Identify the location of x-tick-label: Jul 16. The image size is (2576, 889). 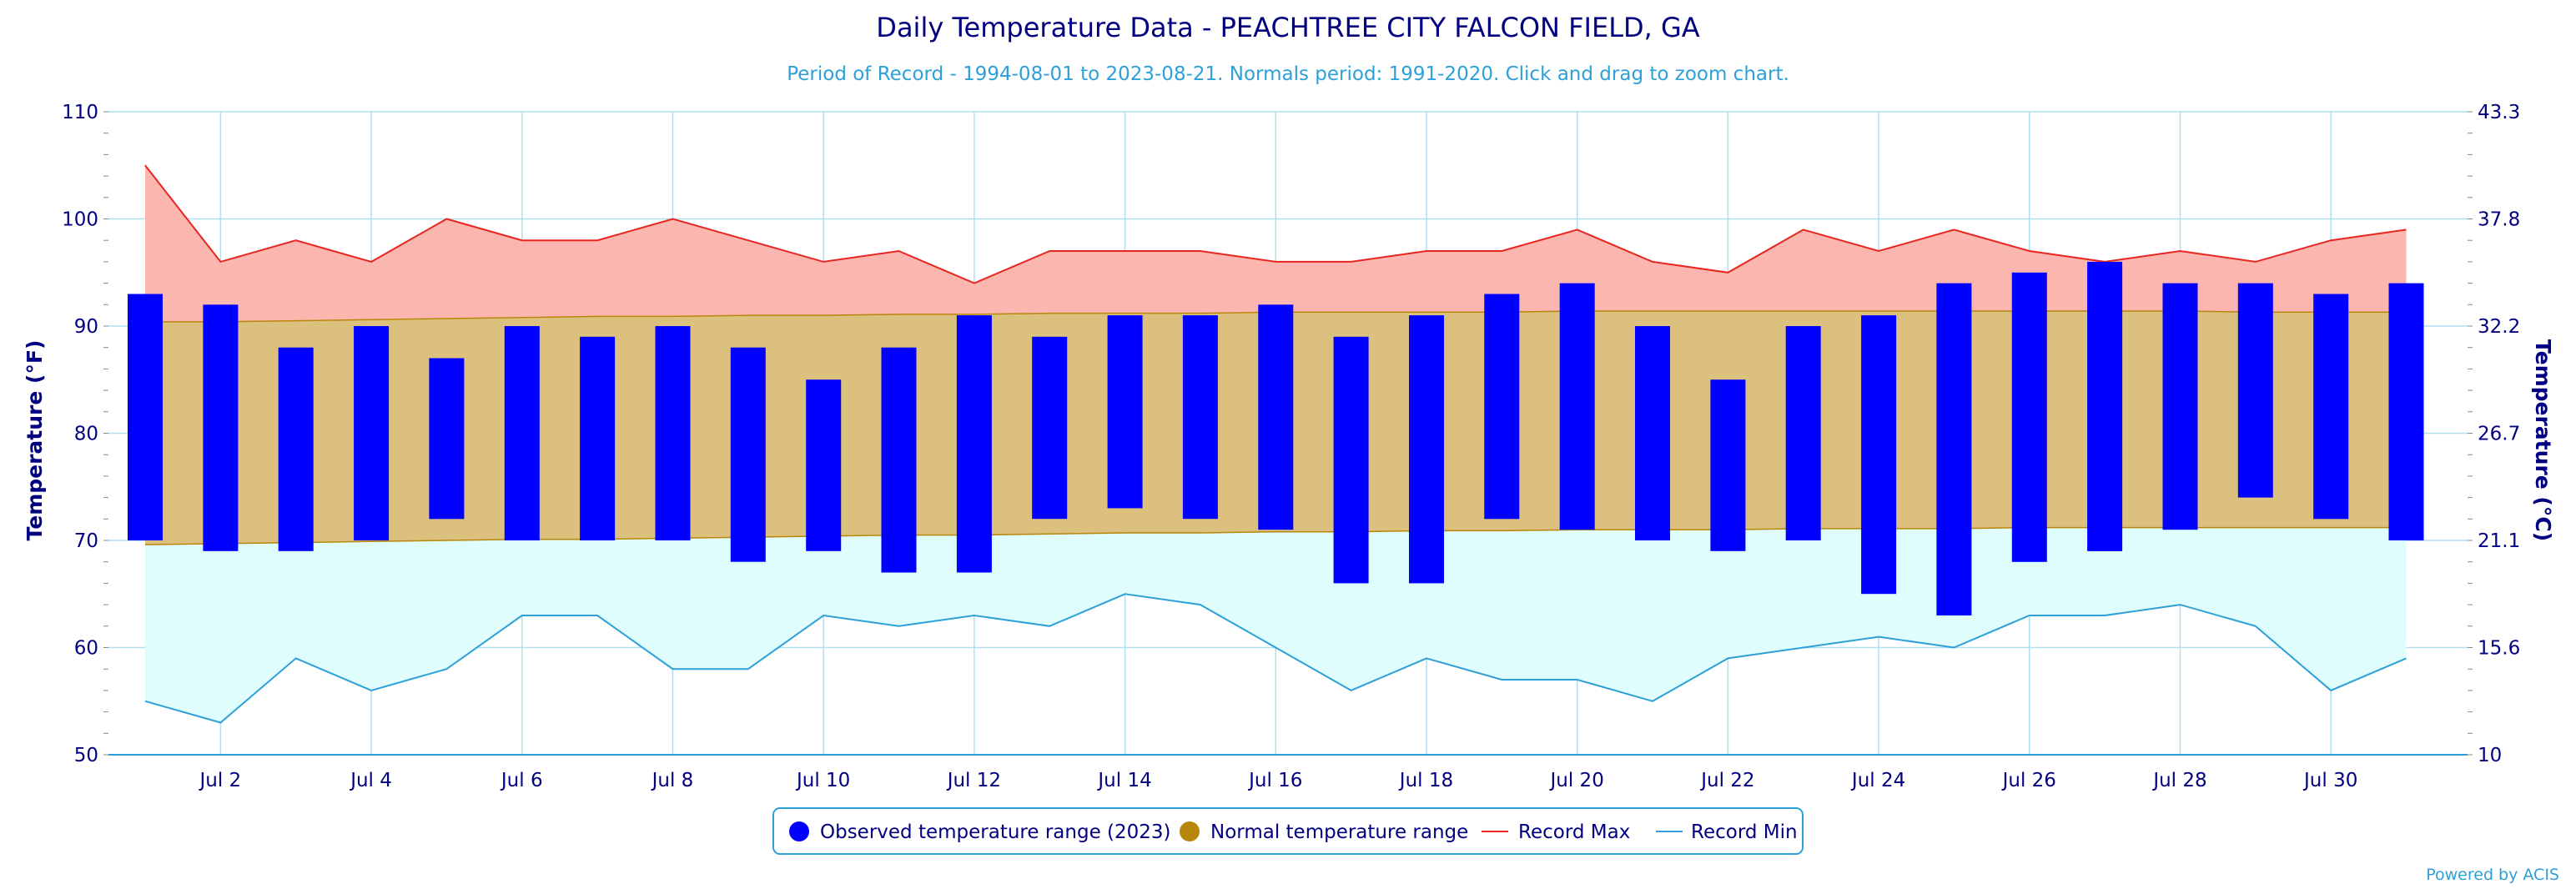
(1274, 780).